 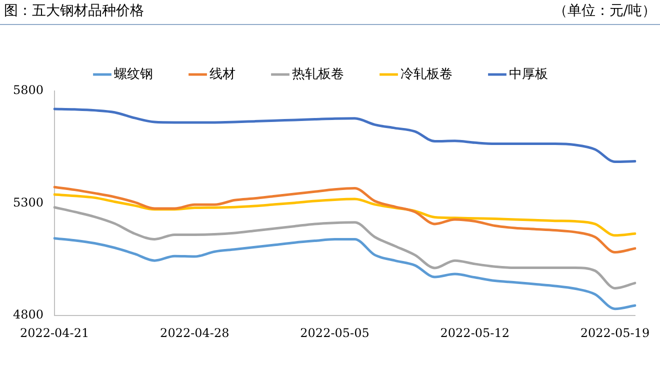 What do you see at coordinates (74, 11) in the screenshot?
I see `chart-title: 图：五大钢材品种价格` at bounding box center [74, 11].